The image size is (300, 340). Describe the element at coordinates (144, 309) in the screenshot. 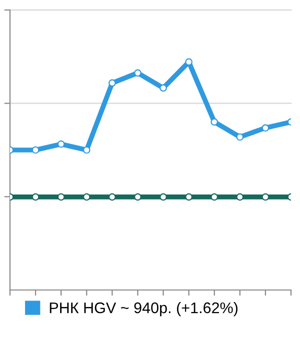

I see `legend-label: РНК HGV ~ 940р. (+1.62%)` at that location.